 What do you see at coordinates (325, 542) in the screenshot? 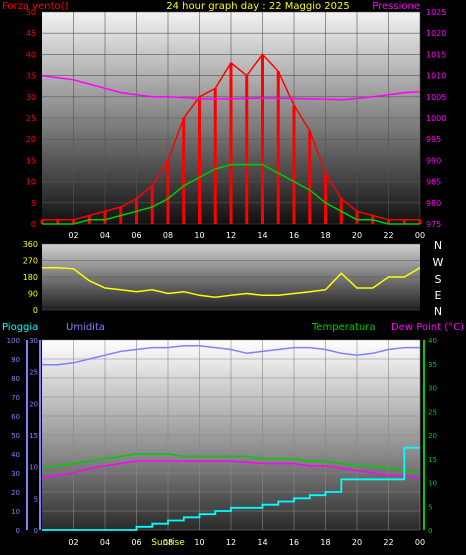
I see `rain-x-tick-label: 18` at bounding box center [325, 542].